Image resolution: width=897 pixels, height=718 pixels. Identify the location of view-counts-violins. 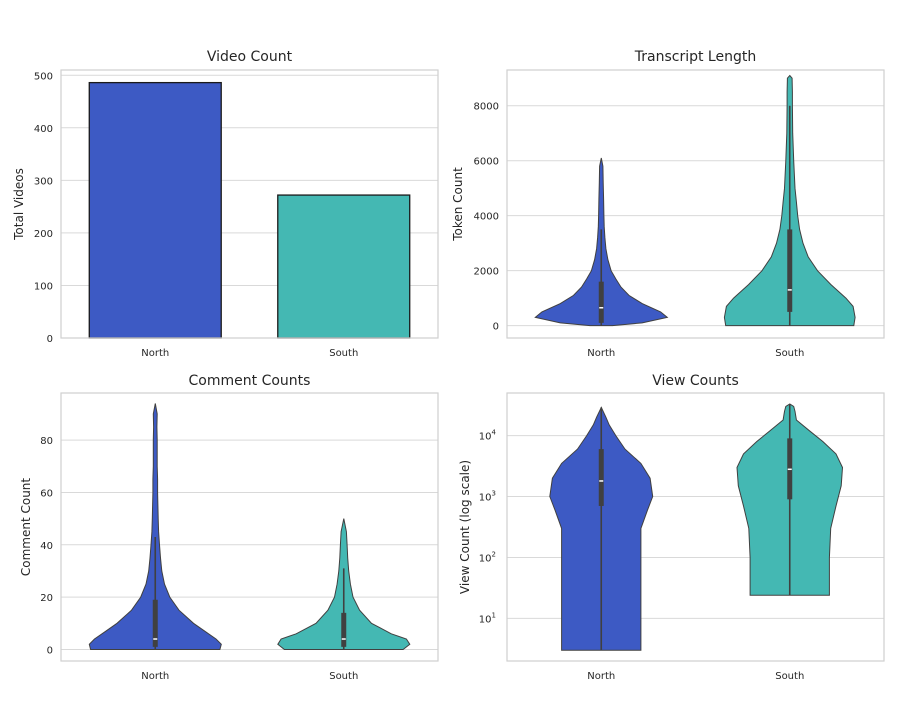
(696, 527).